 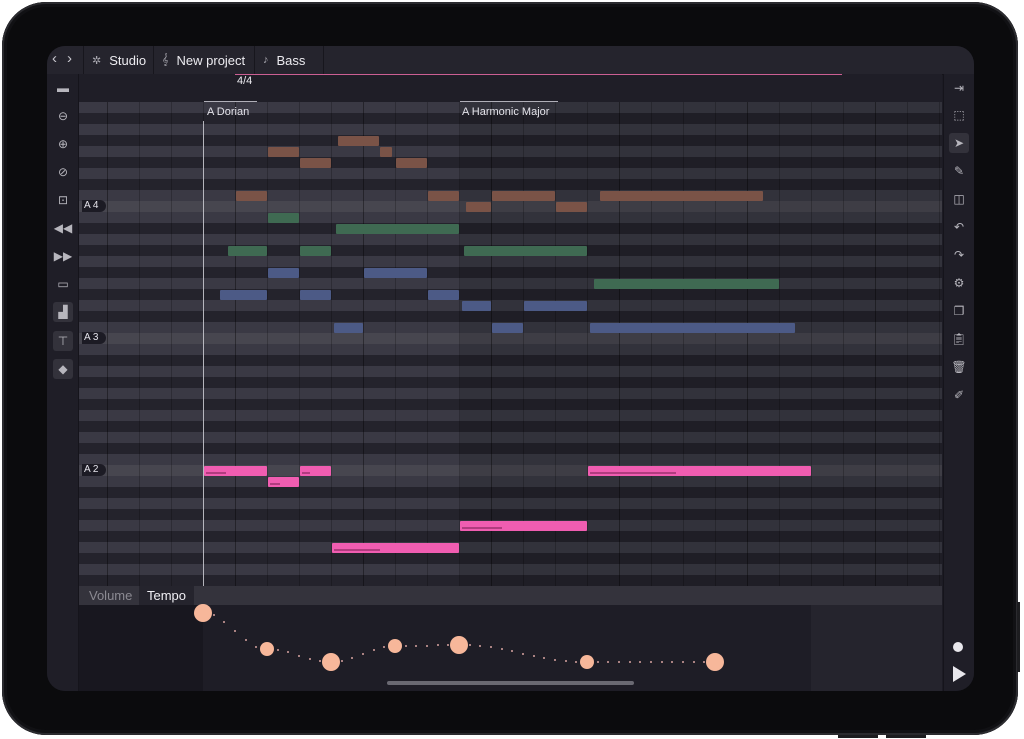 What do you see at coordinates (959, 88) in the screenshot?
I see `collapse-panel-icon: ⇥` at bounding box center [959, 88].